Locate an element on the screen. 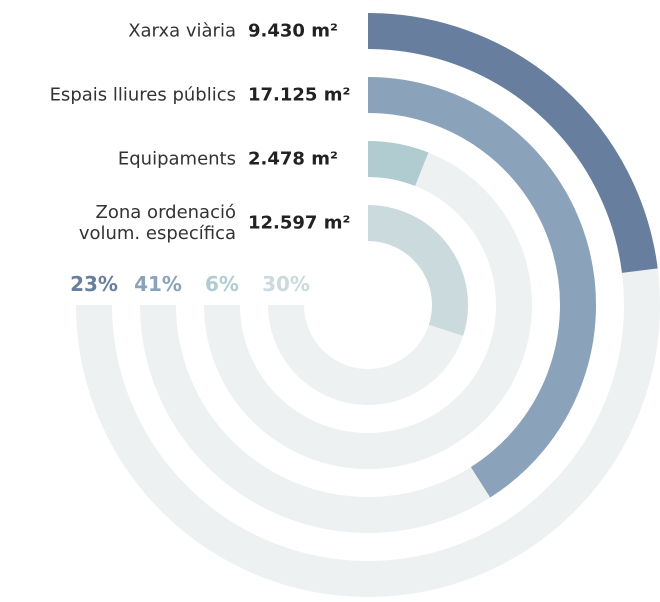  percent-label: 30% is located at coordinates (286, 284).